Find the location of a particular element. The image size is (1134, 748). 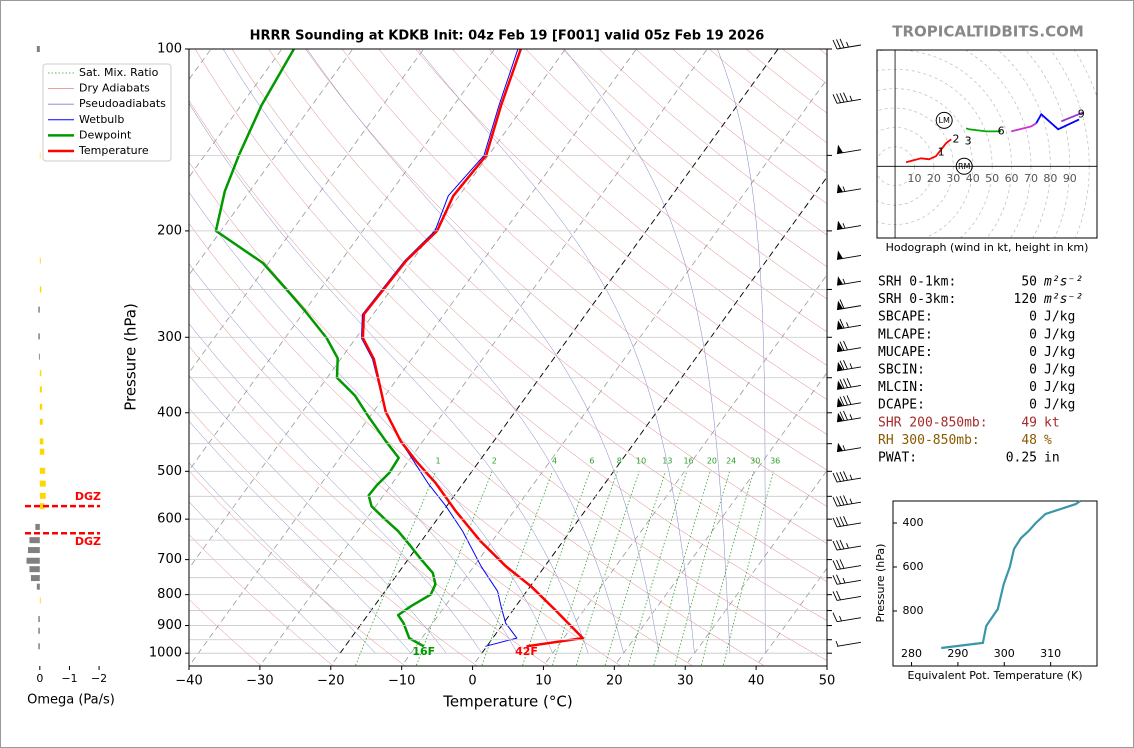

y-tick-label: 900 is located at coordinates (169, 625).